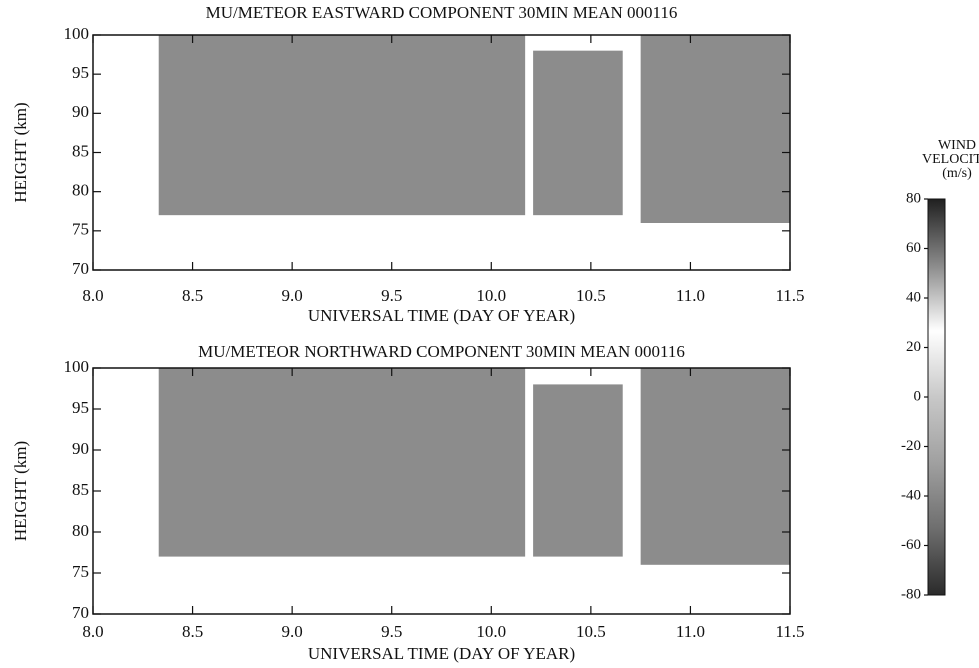 Image resolution: width=979 pixels, height=668 pixels. I want to click on colorbar-tick-label: 40, so click(913, 297).